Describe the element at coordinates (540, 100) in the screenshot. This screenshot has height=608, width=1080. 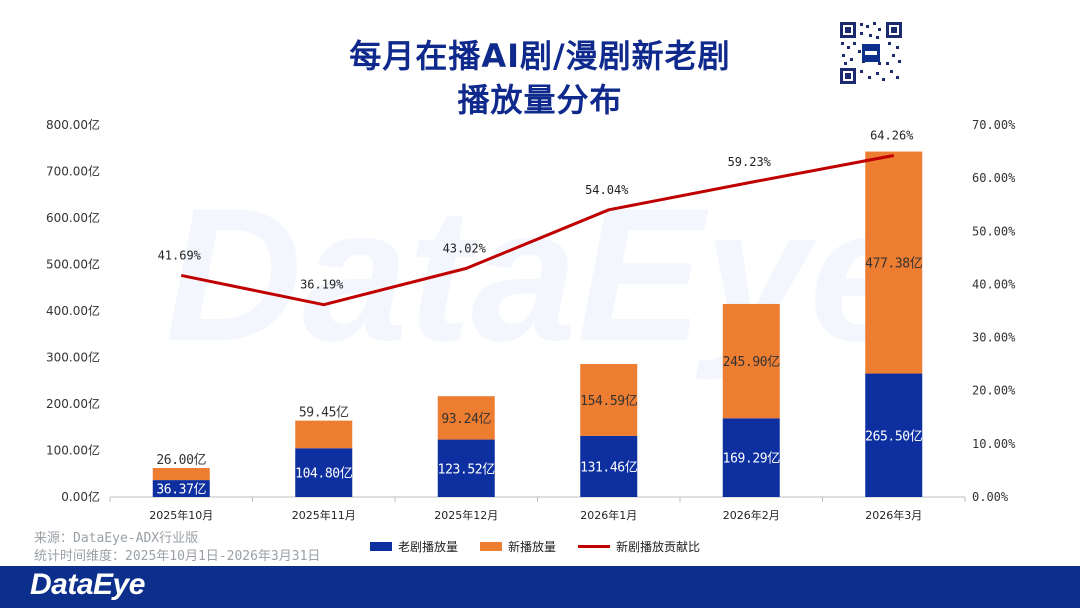
I see `chart-title-line2: 播放量分布` at that location.